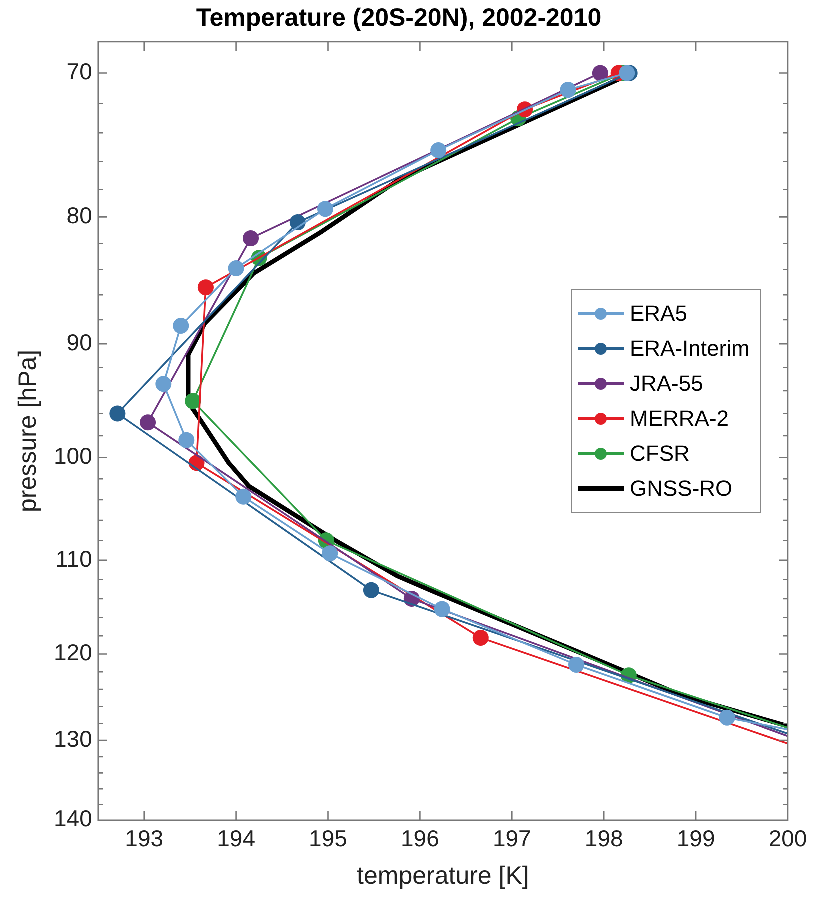 Image resolution: width=814 pixels, height=902 pixels. Describe the element at coordinates (28, 431) in the screenshot. I see `y-axis-title: pressure [hPa]` at that location.